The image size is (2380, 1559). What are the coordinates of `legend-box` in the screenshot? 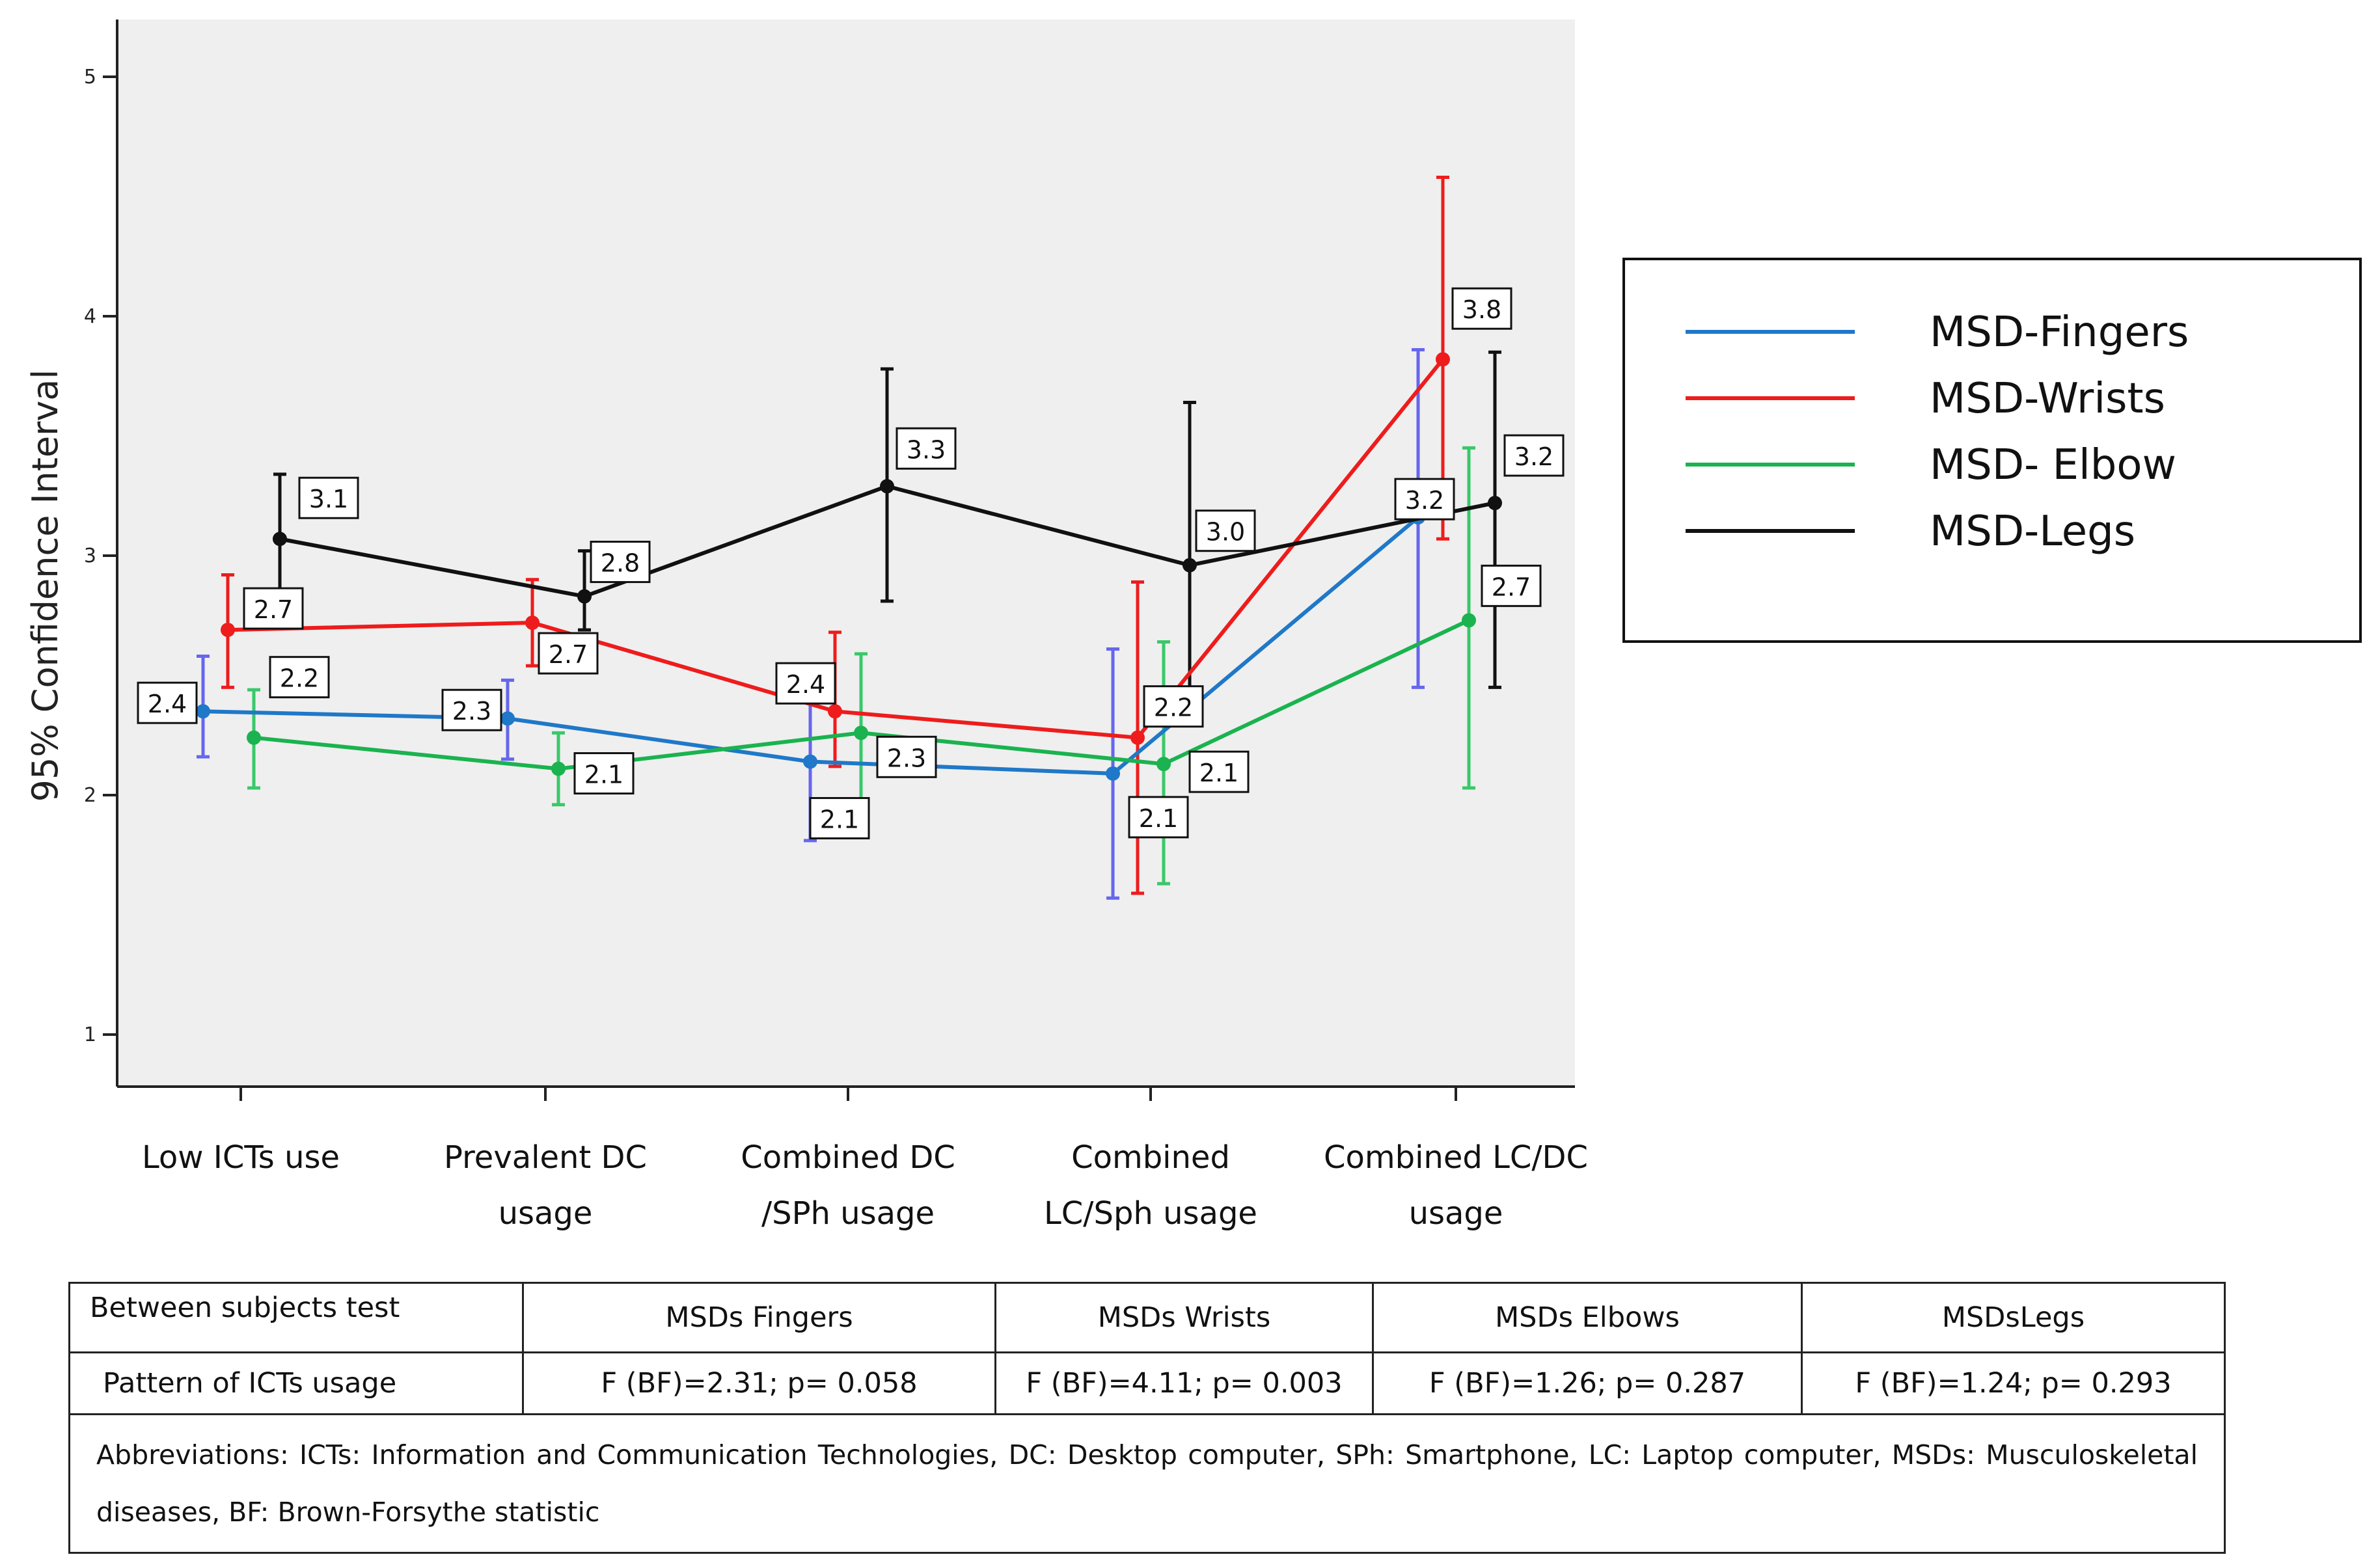 It's located at (1992, 450).